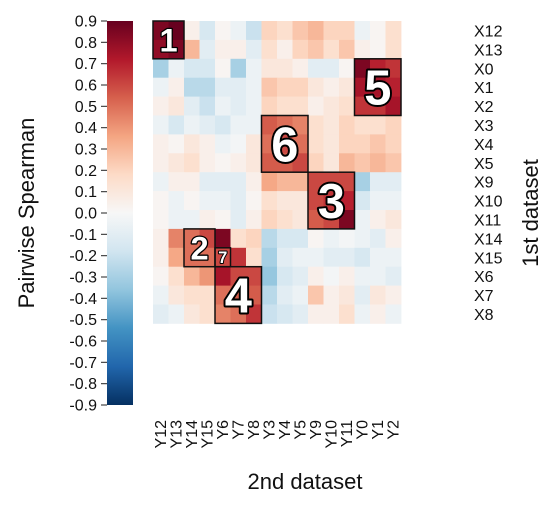 This screenshot has width=560, height=509. I want to click on x-tick-label: Y2, so click(393, 430).